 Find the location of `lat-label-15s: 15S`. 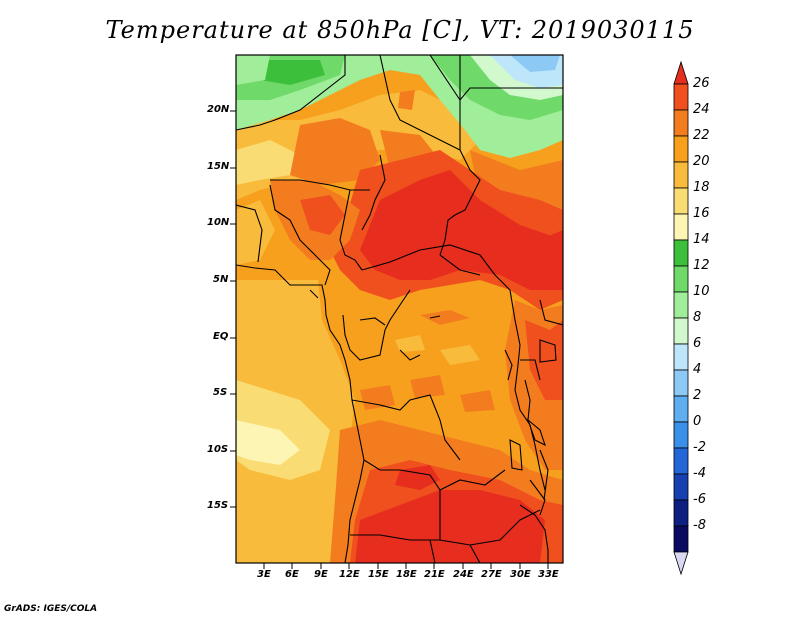

lat-label-15s: 15S is located at coordinates (218, 505).